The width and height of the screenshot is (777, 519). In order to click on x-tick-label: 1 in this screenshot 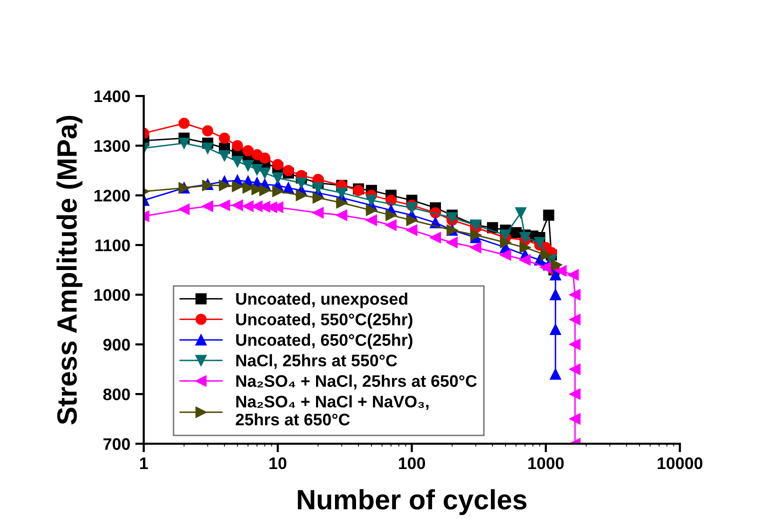, I will do `click(144, 464)`.